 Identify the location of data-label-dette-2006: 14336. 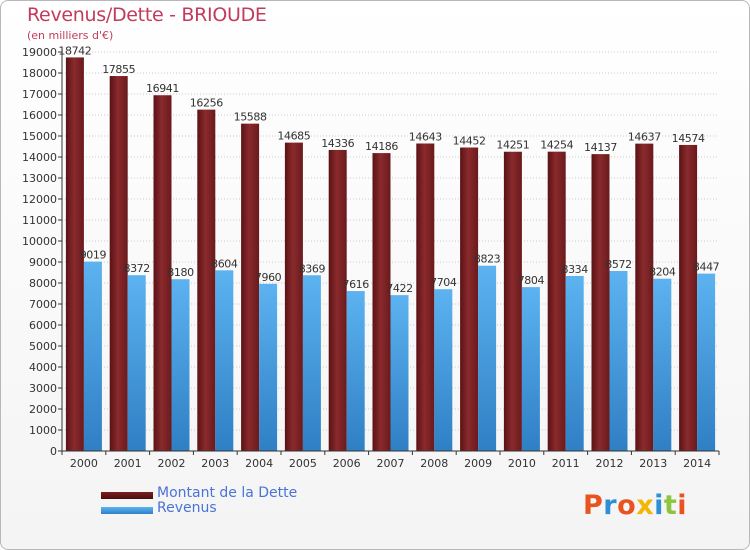
(337, 143).